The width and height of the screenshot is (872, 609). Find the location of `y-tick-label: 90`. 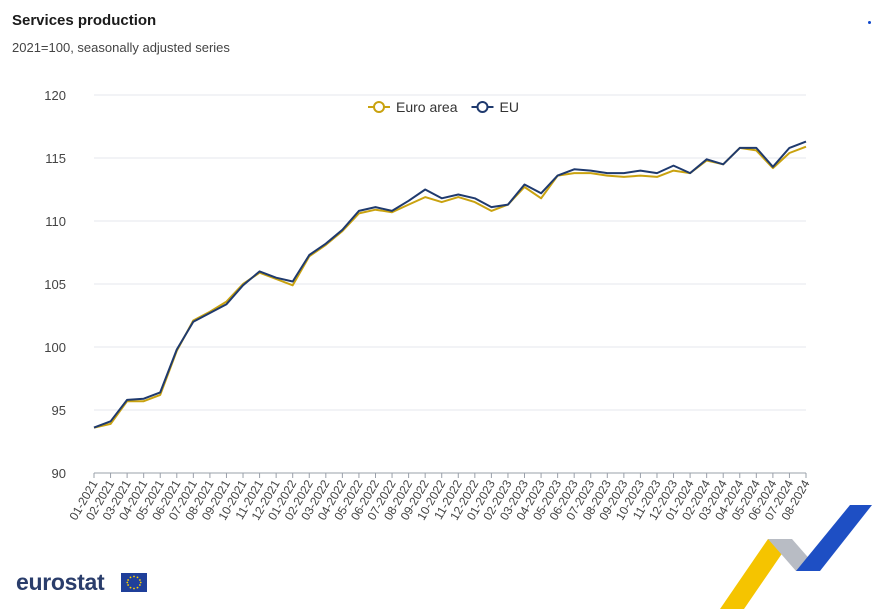

y-tick-label: 90 is located at coordinates (59, 473).